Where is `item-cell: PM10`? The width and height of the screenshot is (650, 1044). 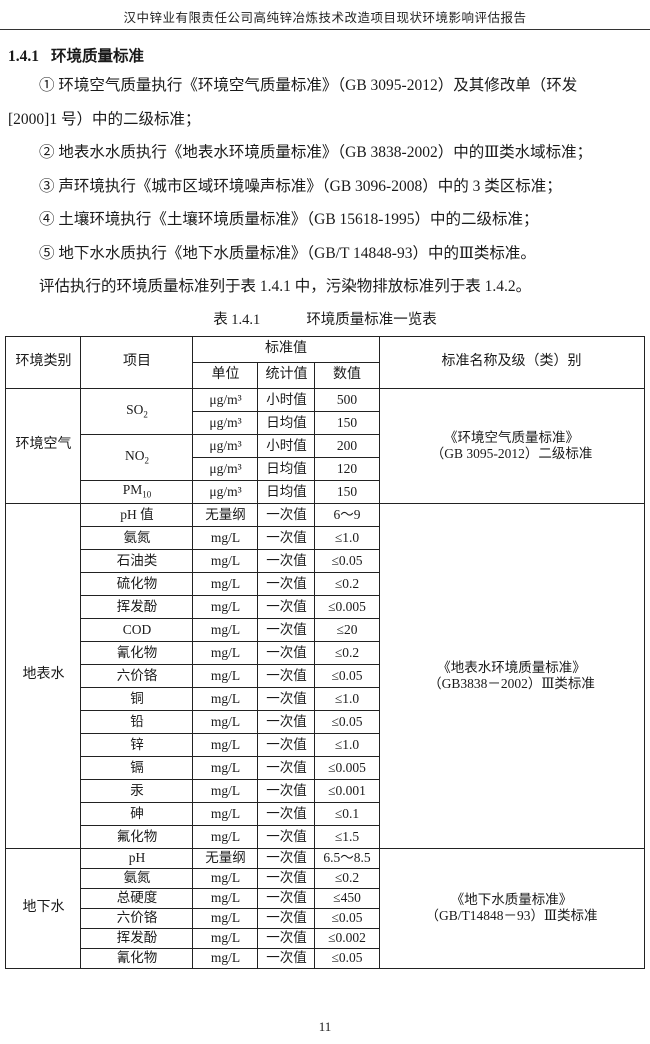 item-cell: PM10 is located at coordinates (137, 491).